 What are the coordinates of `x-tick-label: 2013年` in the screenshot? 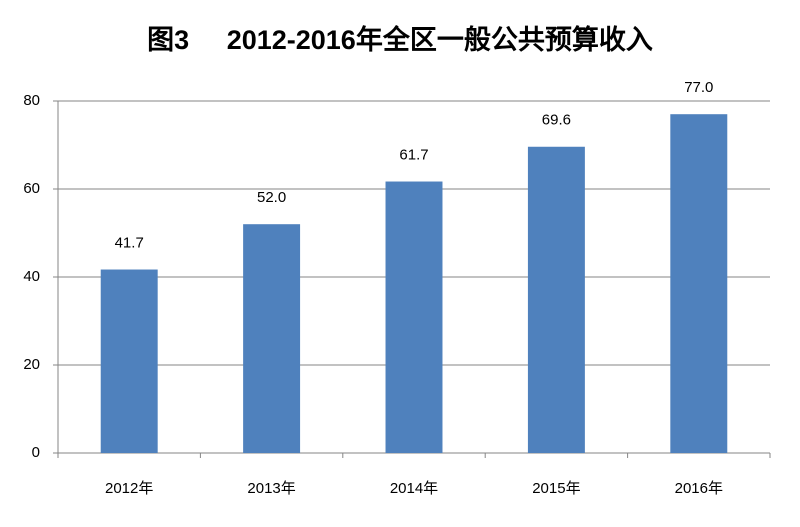 It's located at (271, 488).